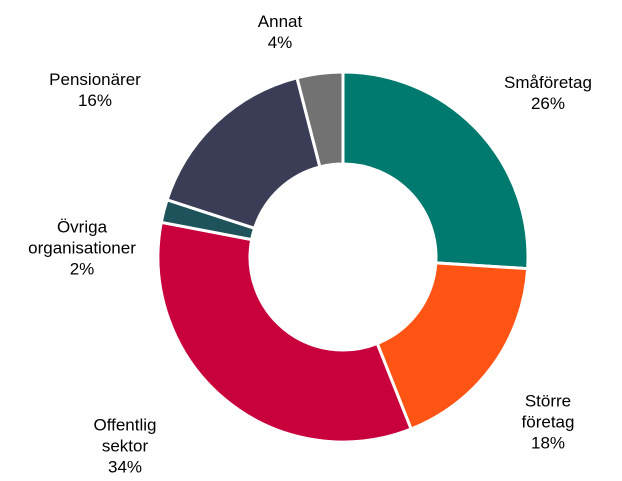 The height and width of the screenshot is (481, 622). I want to click on value-label: 18%, so click(548, 443).